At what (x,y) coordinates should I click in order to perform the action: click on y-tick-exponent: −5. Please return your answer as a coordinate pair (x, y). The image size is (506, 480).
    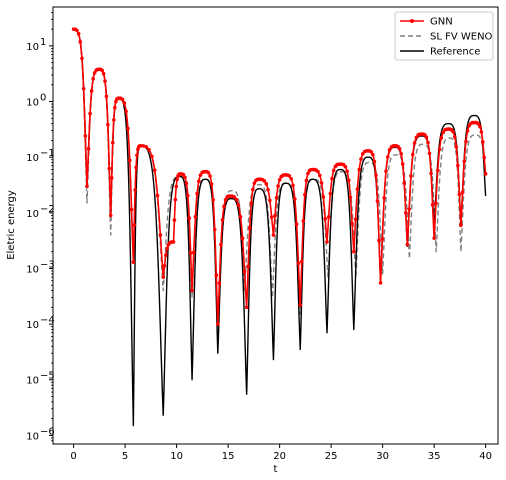
    Looking at the image, I should click on (47, 376).